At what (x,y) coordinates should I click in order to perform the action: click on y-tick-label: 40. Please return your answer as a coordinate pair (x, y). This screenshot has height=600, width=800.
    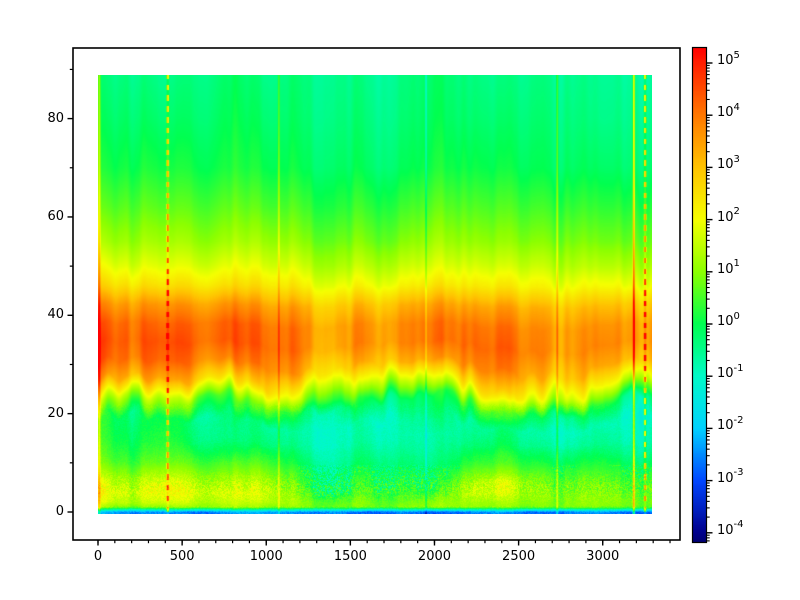
    Looking at the image, I should click on (55, 315).